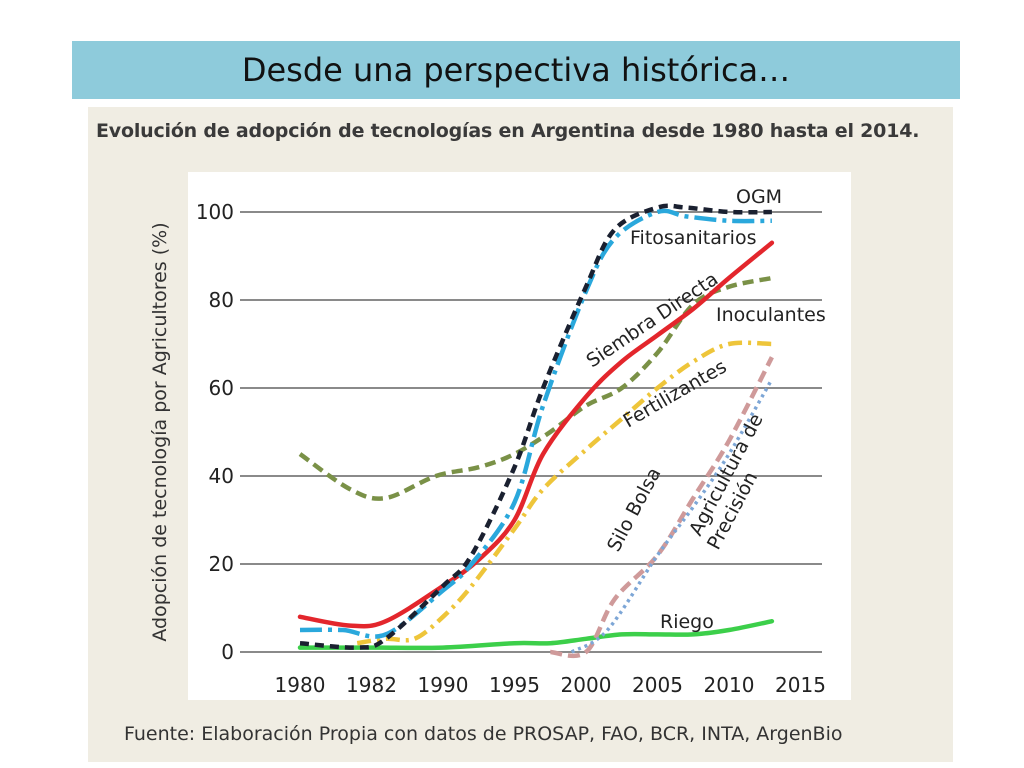 Image resolution: width=1024 pixels, height=768 pixels. Describe the element at coordinates (536, 634) in the screenshot. I see `series-line-riego` at that location.